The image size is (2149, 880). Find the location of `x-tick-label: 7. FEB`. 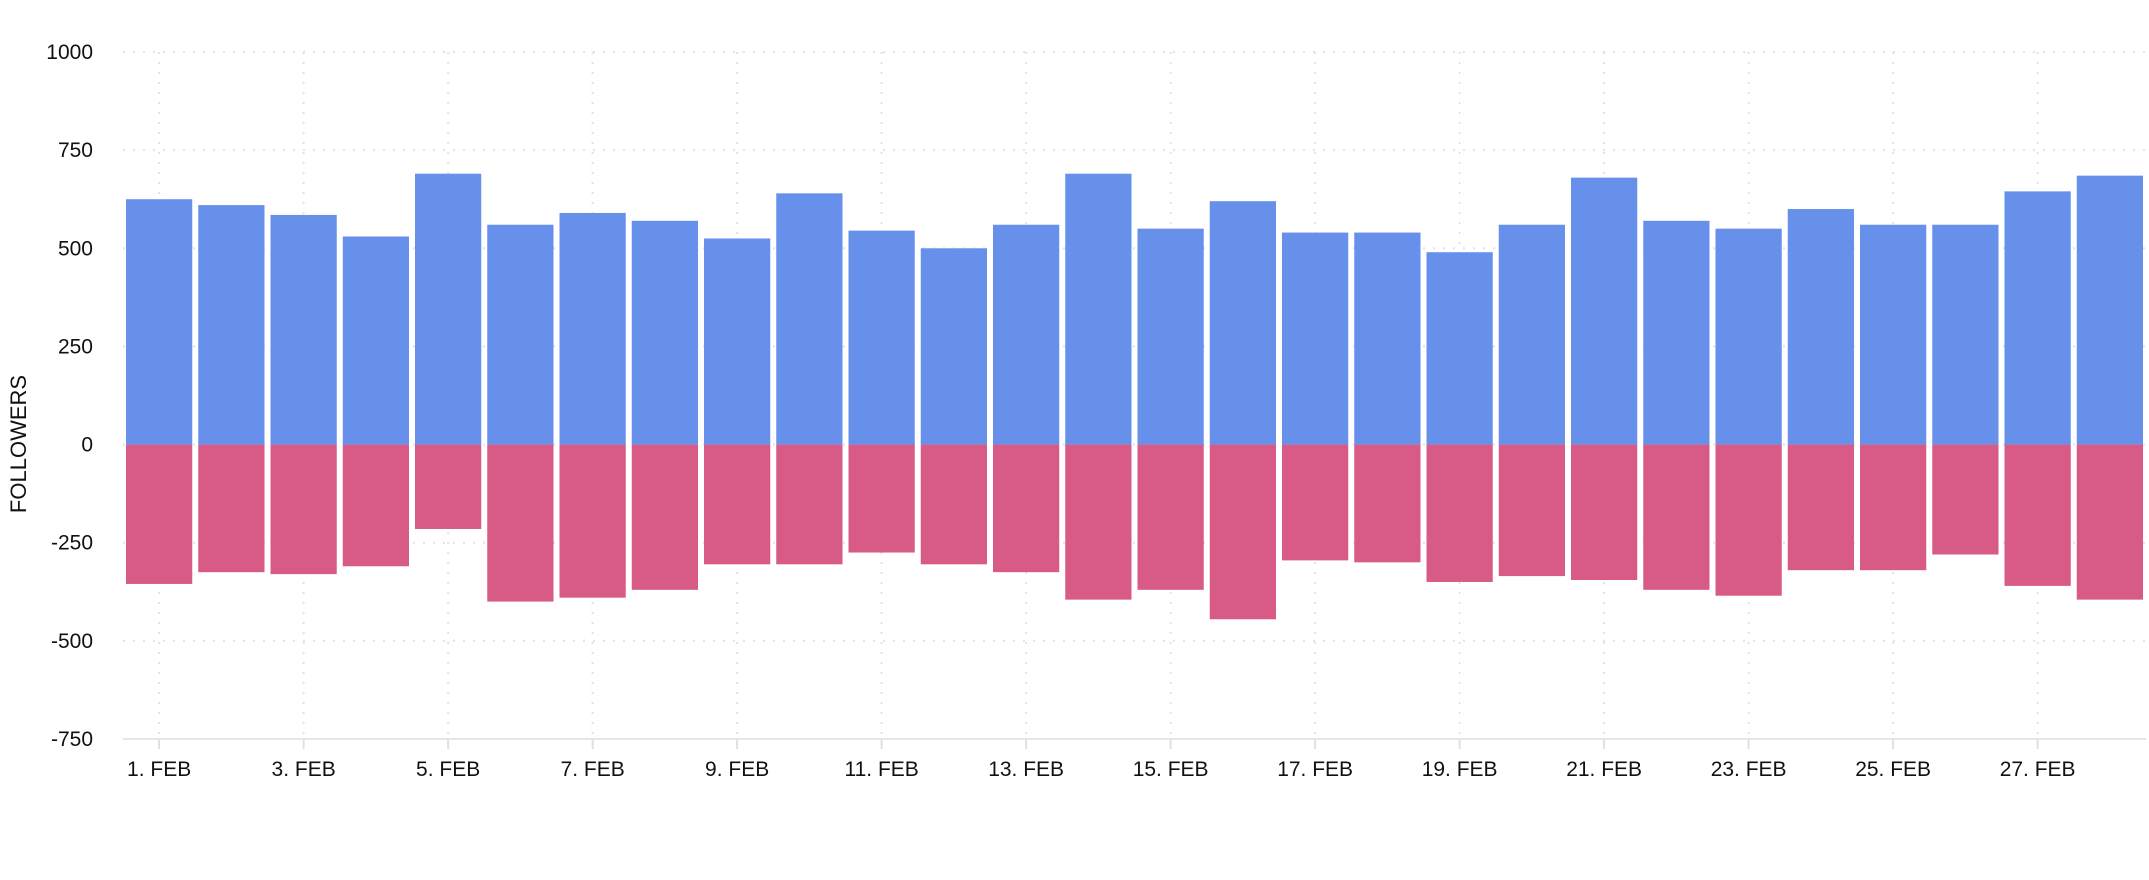

x-tick-label: 7. FEB is located at coordinates (593, 769).